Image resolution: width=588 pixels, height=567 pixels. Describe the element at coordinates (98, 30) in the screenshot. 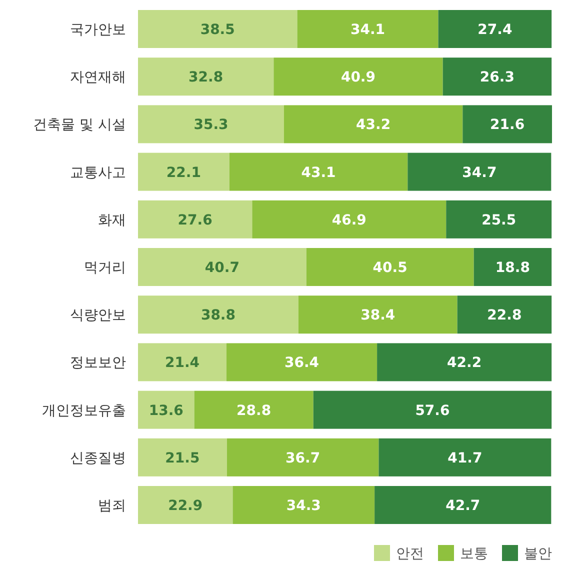

I see `y-tick-label: 국가안보` at that location.